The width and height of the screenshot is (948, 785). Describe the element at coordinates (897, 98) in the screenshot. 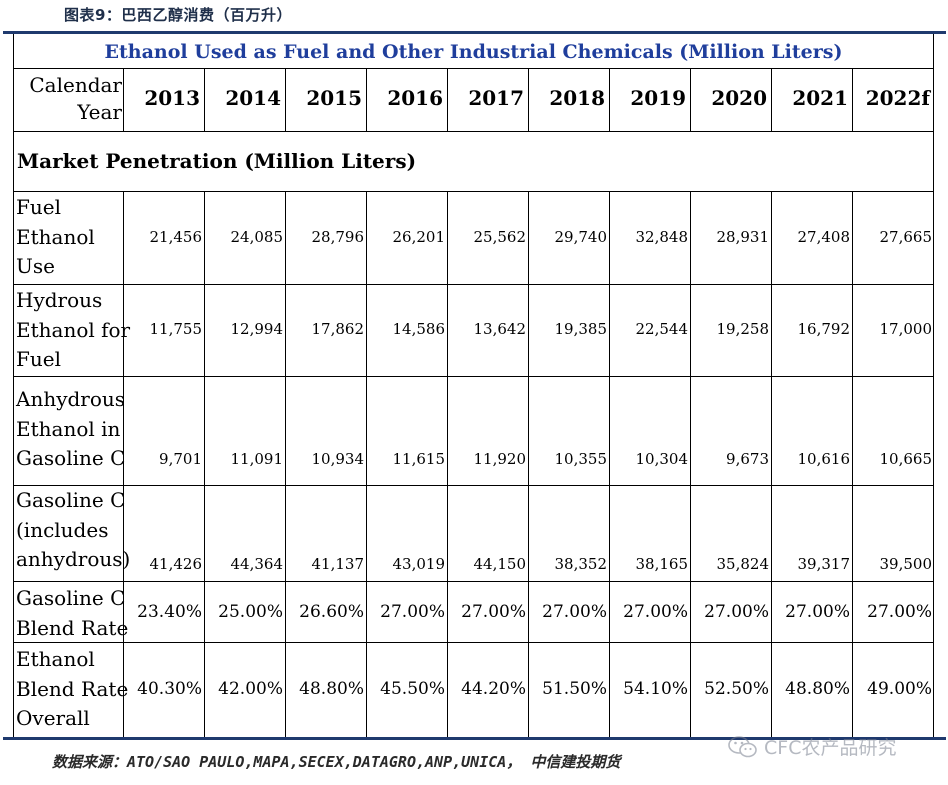

I see `year-header: 2022f` at that location.